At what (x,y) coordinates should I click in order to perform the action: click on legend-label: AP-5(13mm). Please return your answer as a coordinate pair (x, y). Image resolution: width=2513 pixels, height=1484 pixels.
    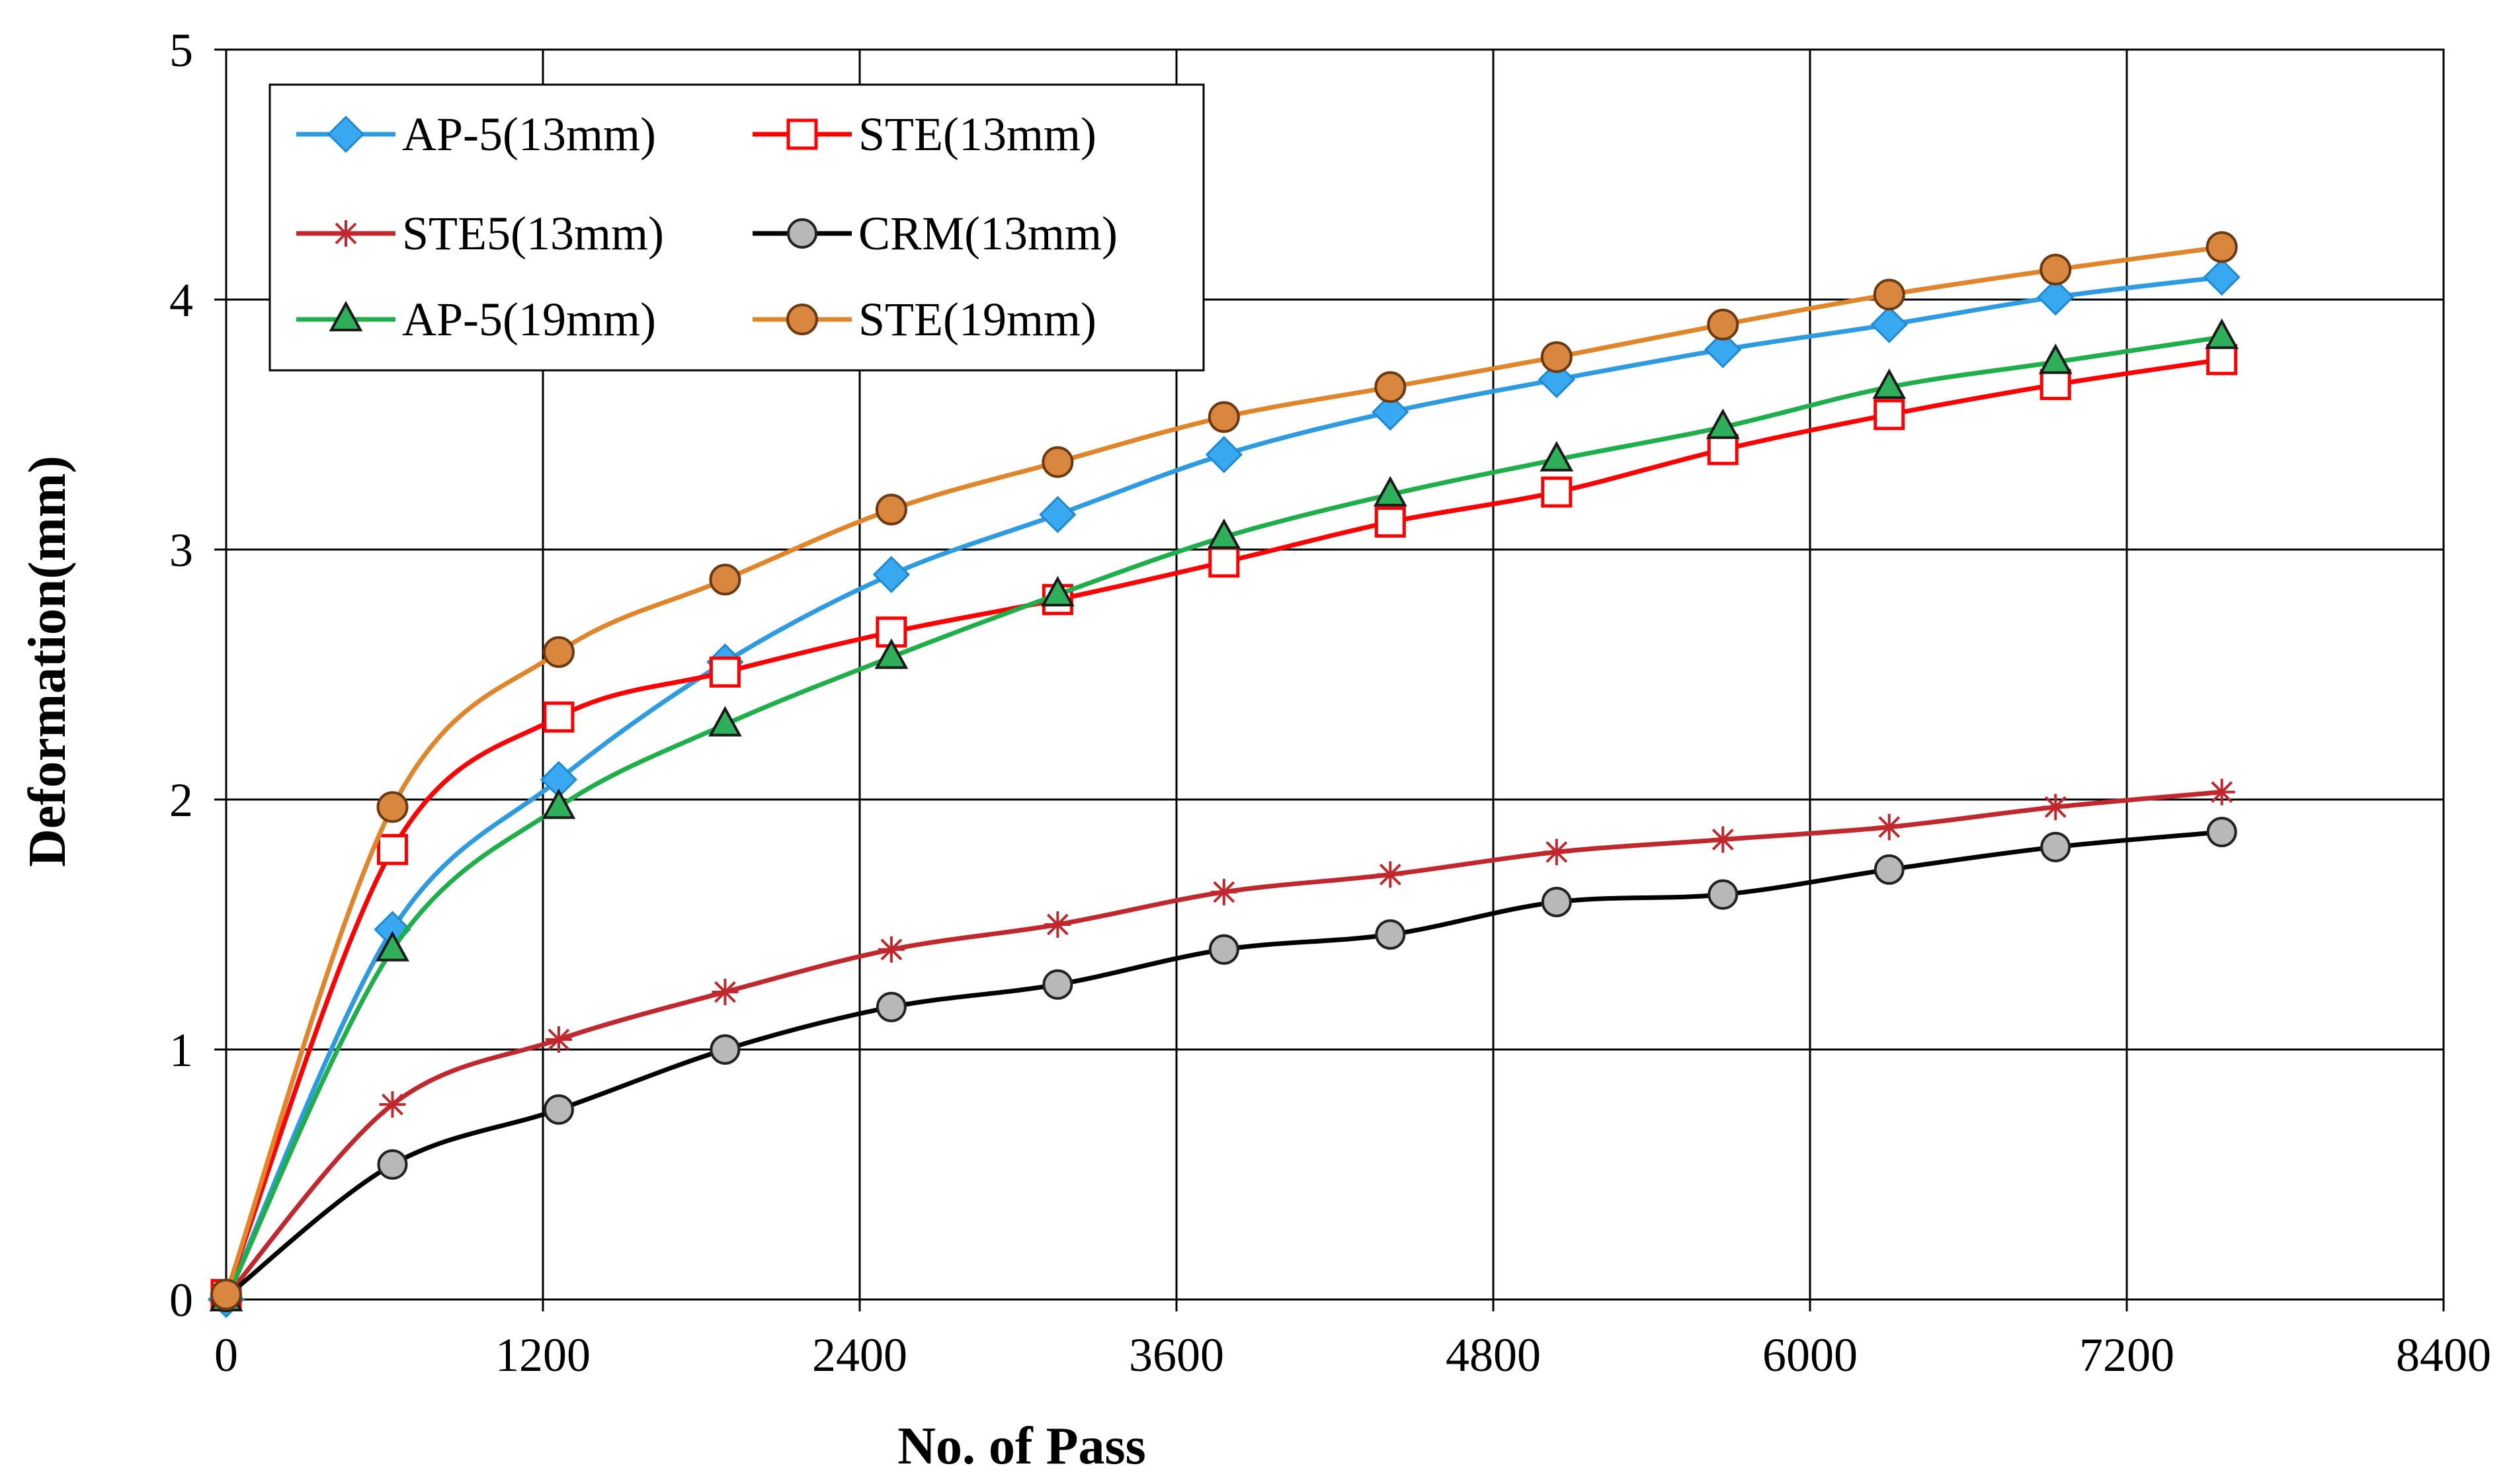
    Looking at the image, I should click on (529, 134).